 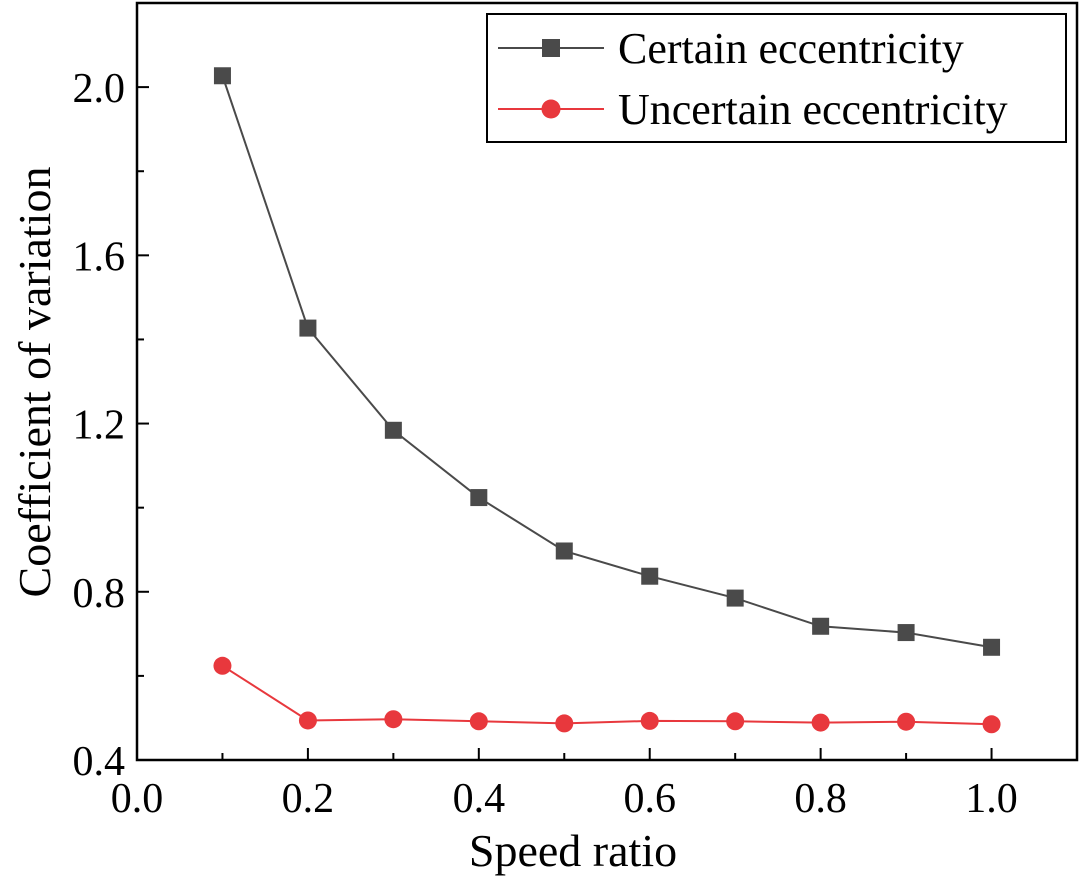 I want to click on y-axis: 0.4 0.8 1.2 1.6 2.0, so click(x=111, y=425).